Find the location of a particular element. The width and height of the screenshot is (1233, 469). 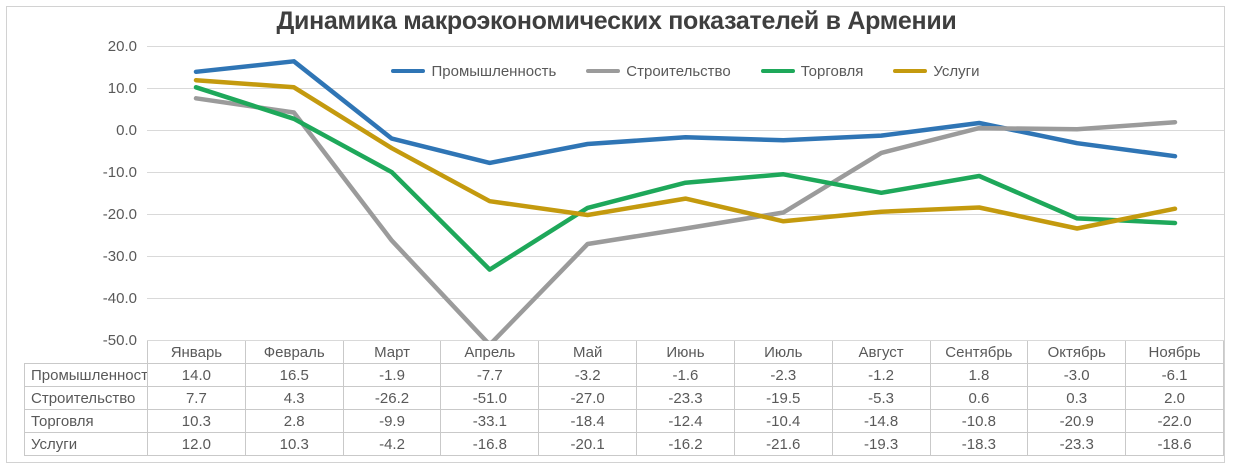

value-cell: 4.3 is located at coordinates (294, 398).